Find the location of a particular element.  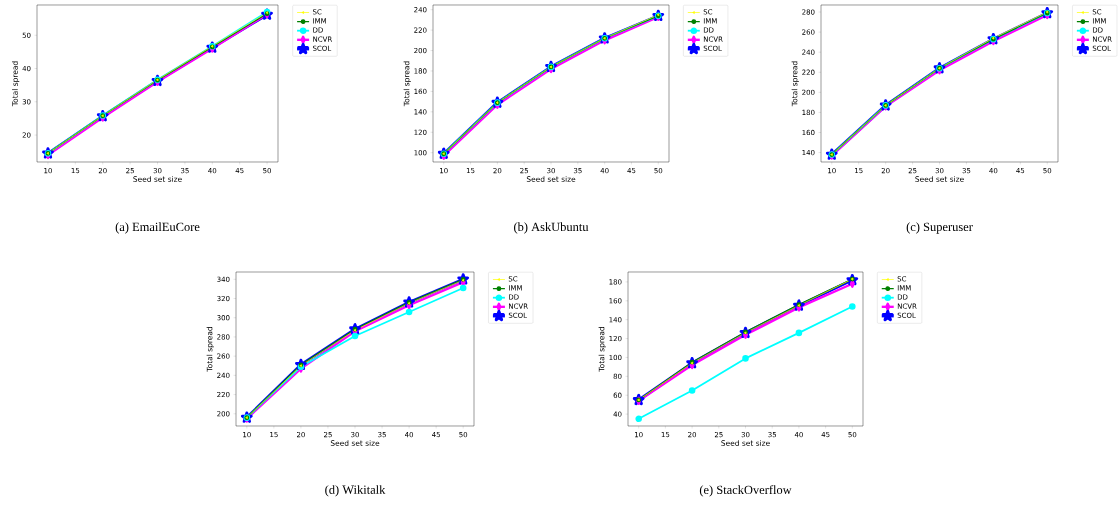

text: (a) EmailEuCore is located at coordinates (157, 228).